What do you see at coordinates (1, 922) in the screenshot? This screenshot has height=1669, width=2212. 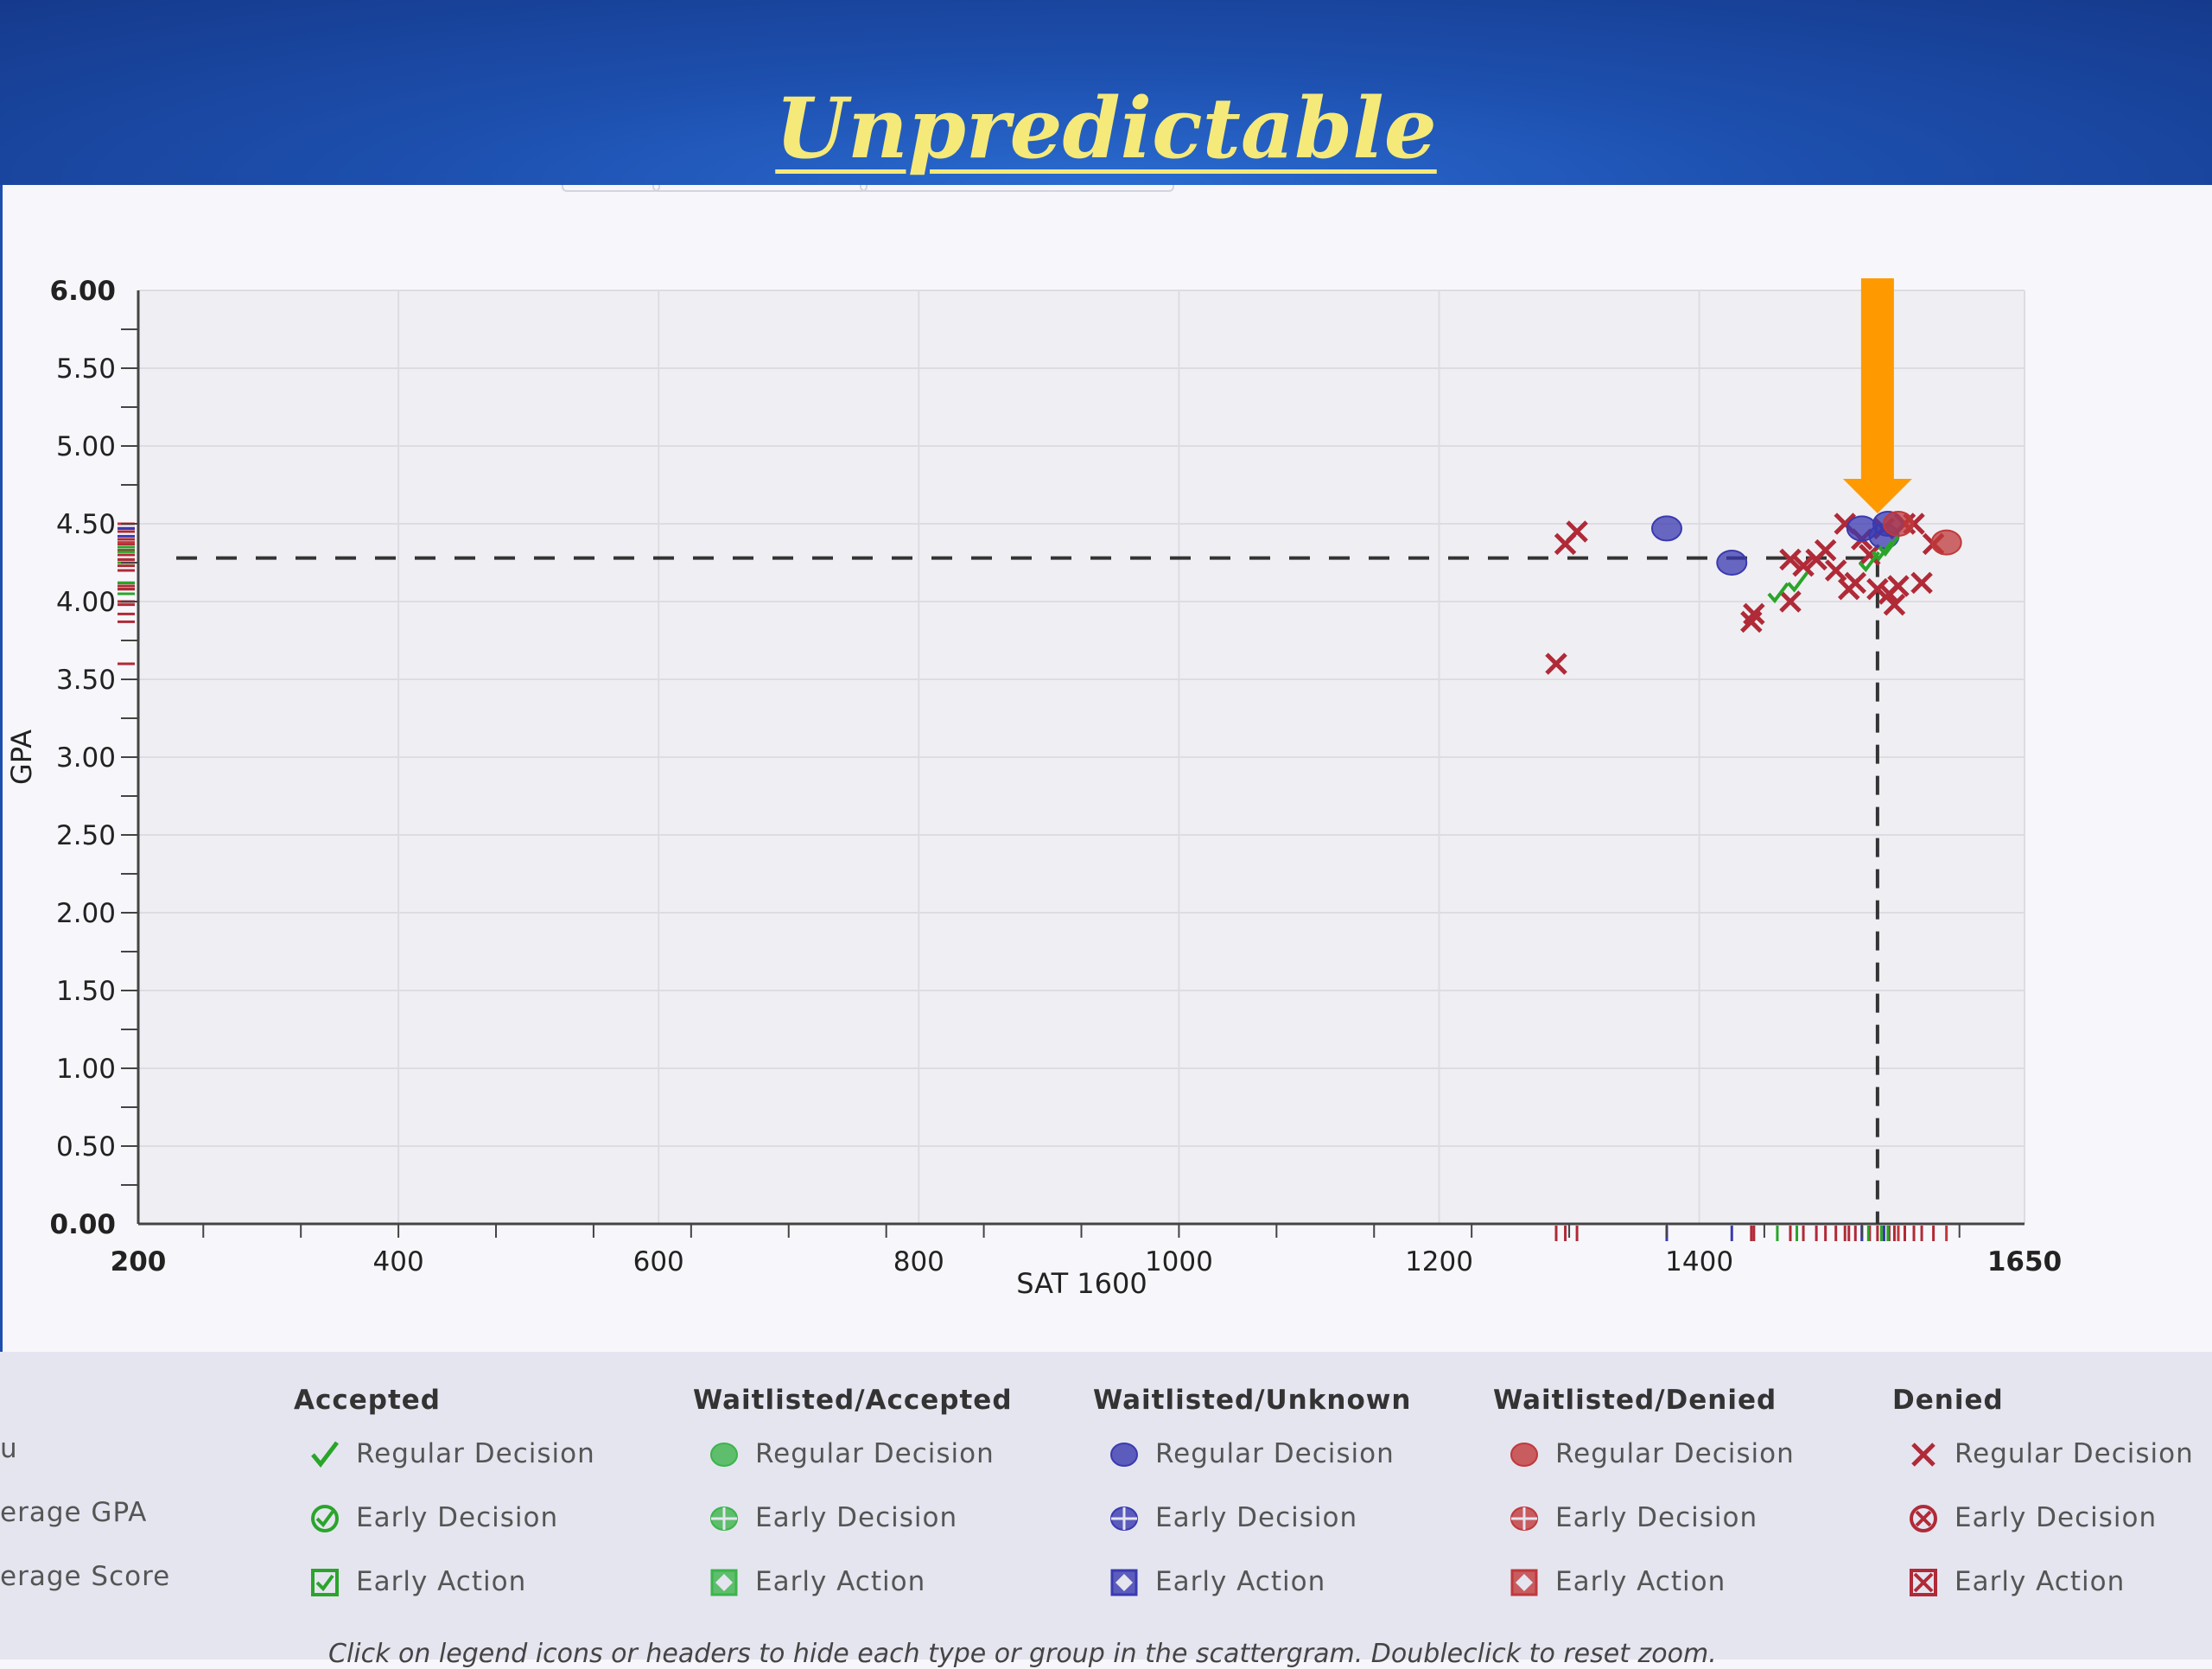 I see `left-edge-strip` at bounding box center [1, 922].